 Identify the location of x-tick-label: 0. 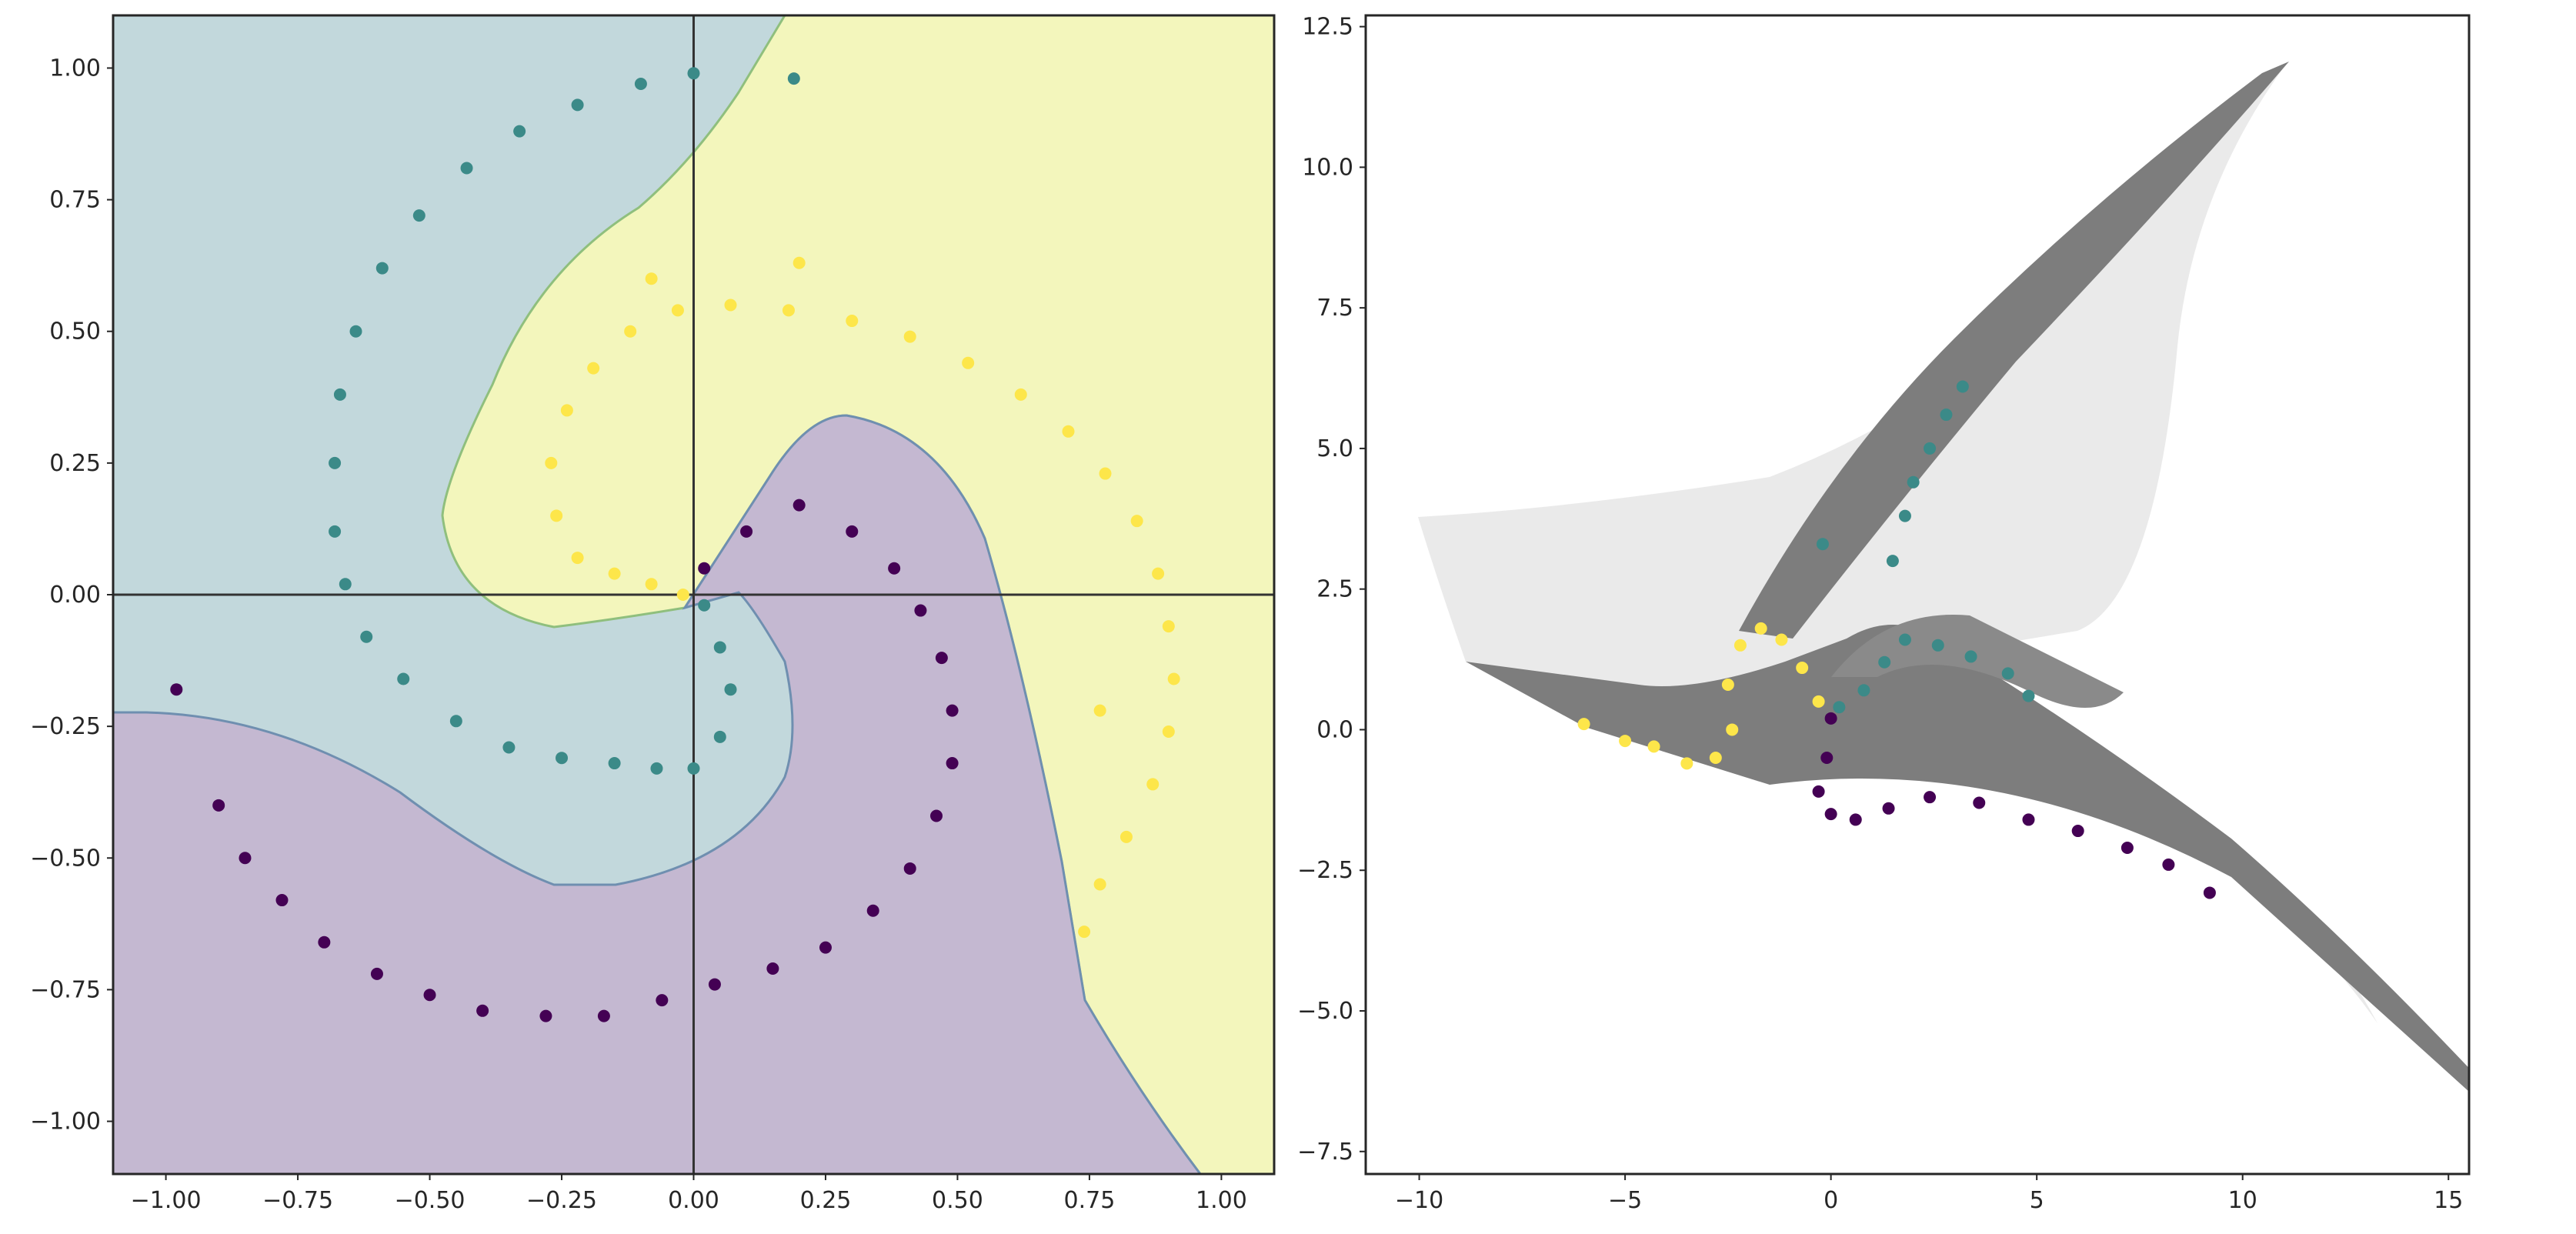
(1831, 1200).